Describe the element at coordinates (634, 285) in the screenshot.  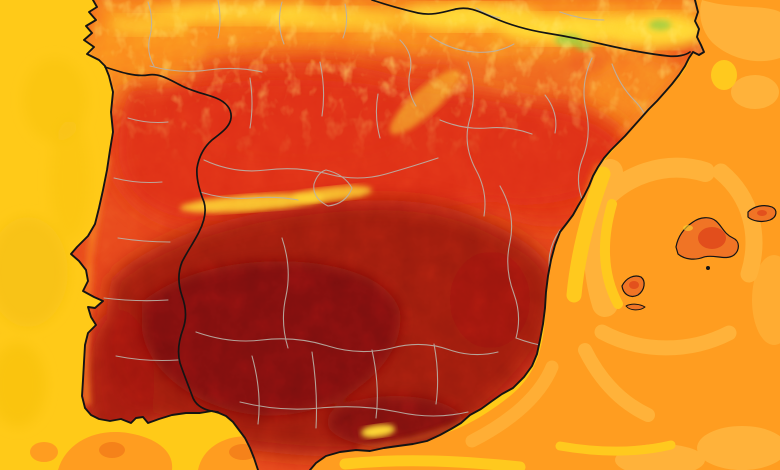
I see `ibiza-core` at that location.